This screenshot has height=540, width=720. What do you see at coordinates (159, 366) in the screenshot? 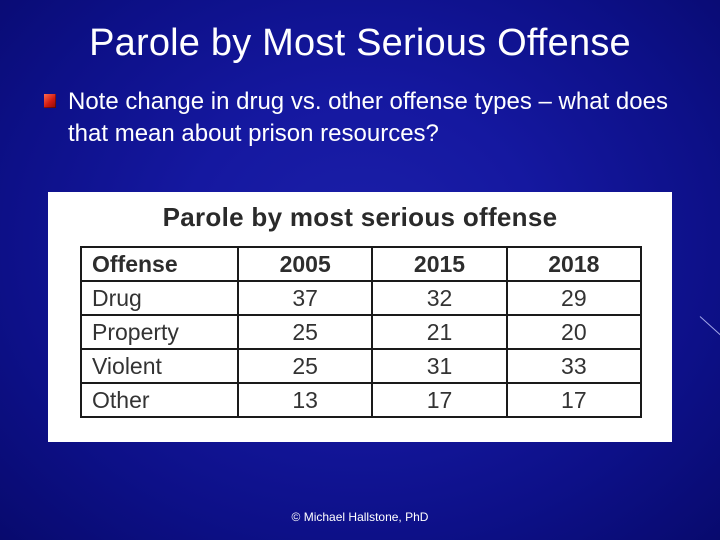
I see `row-label: Violent` at bounding box center [159, 366].